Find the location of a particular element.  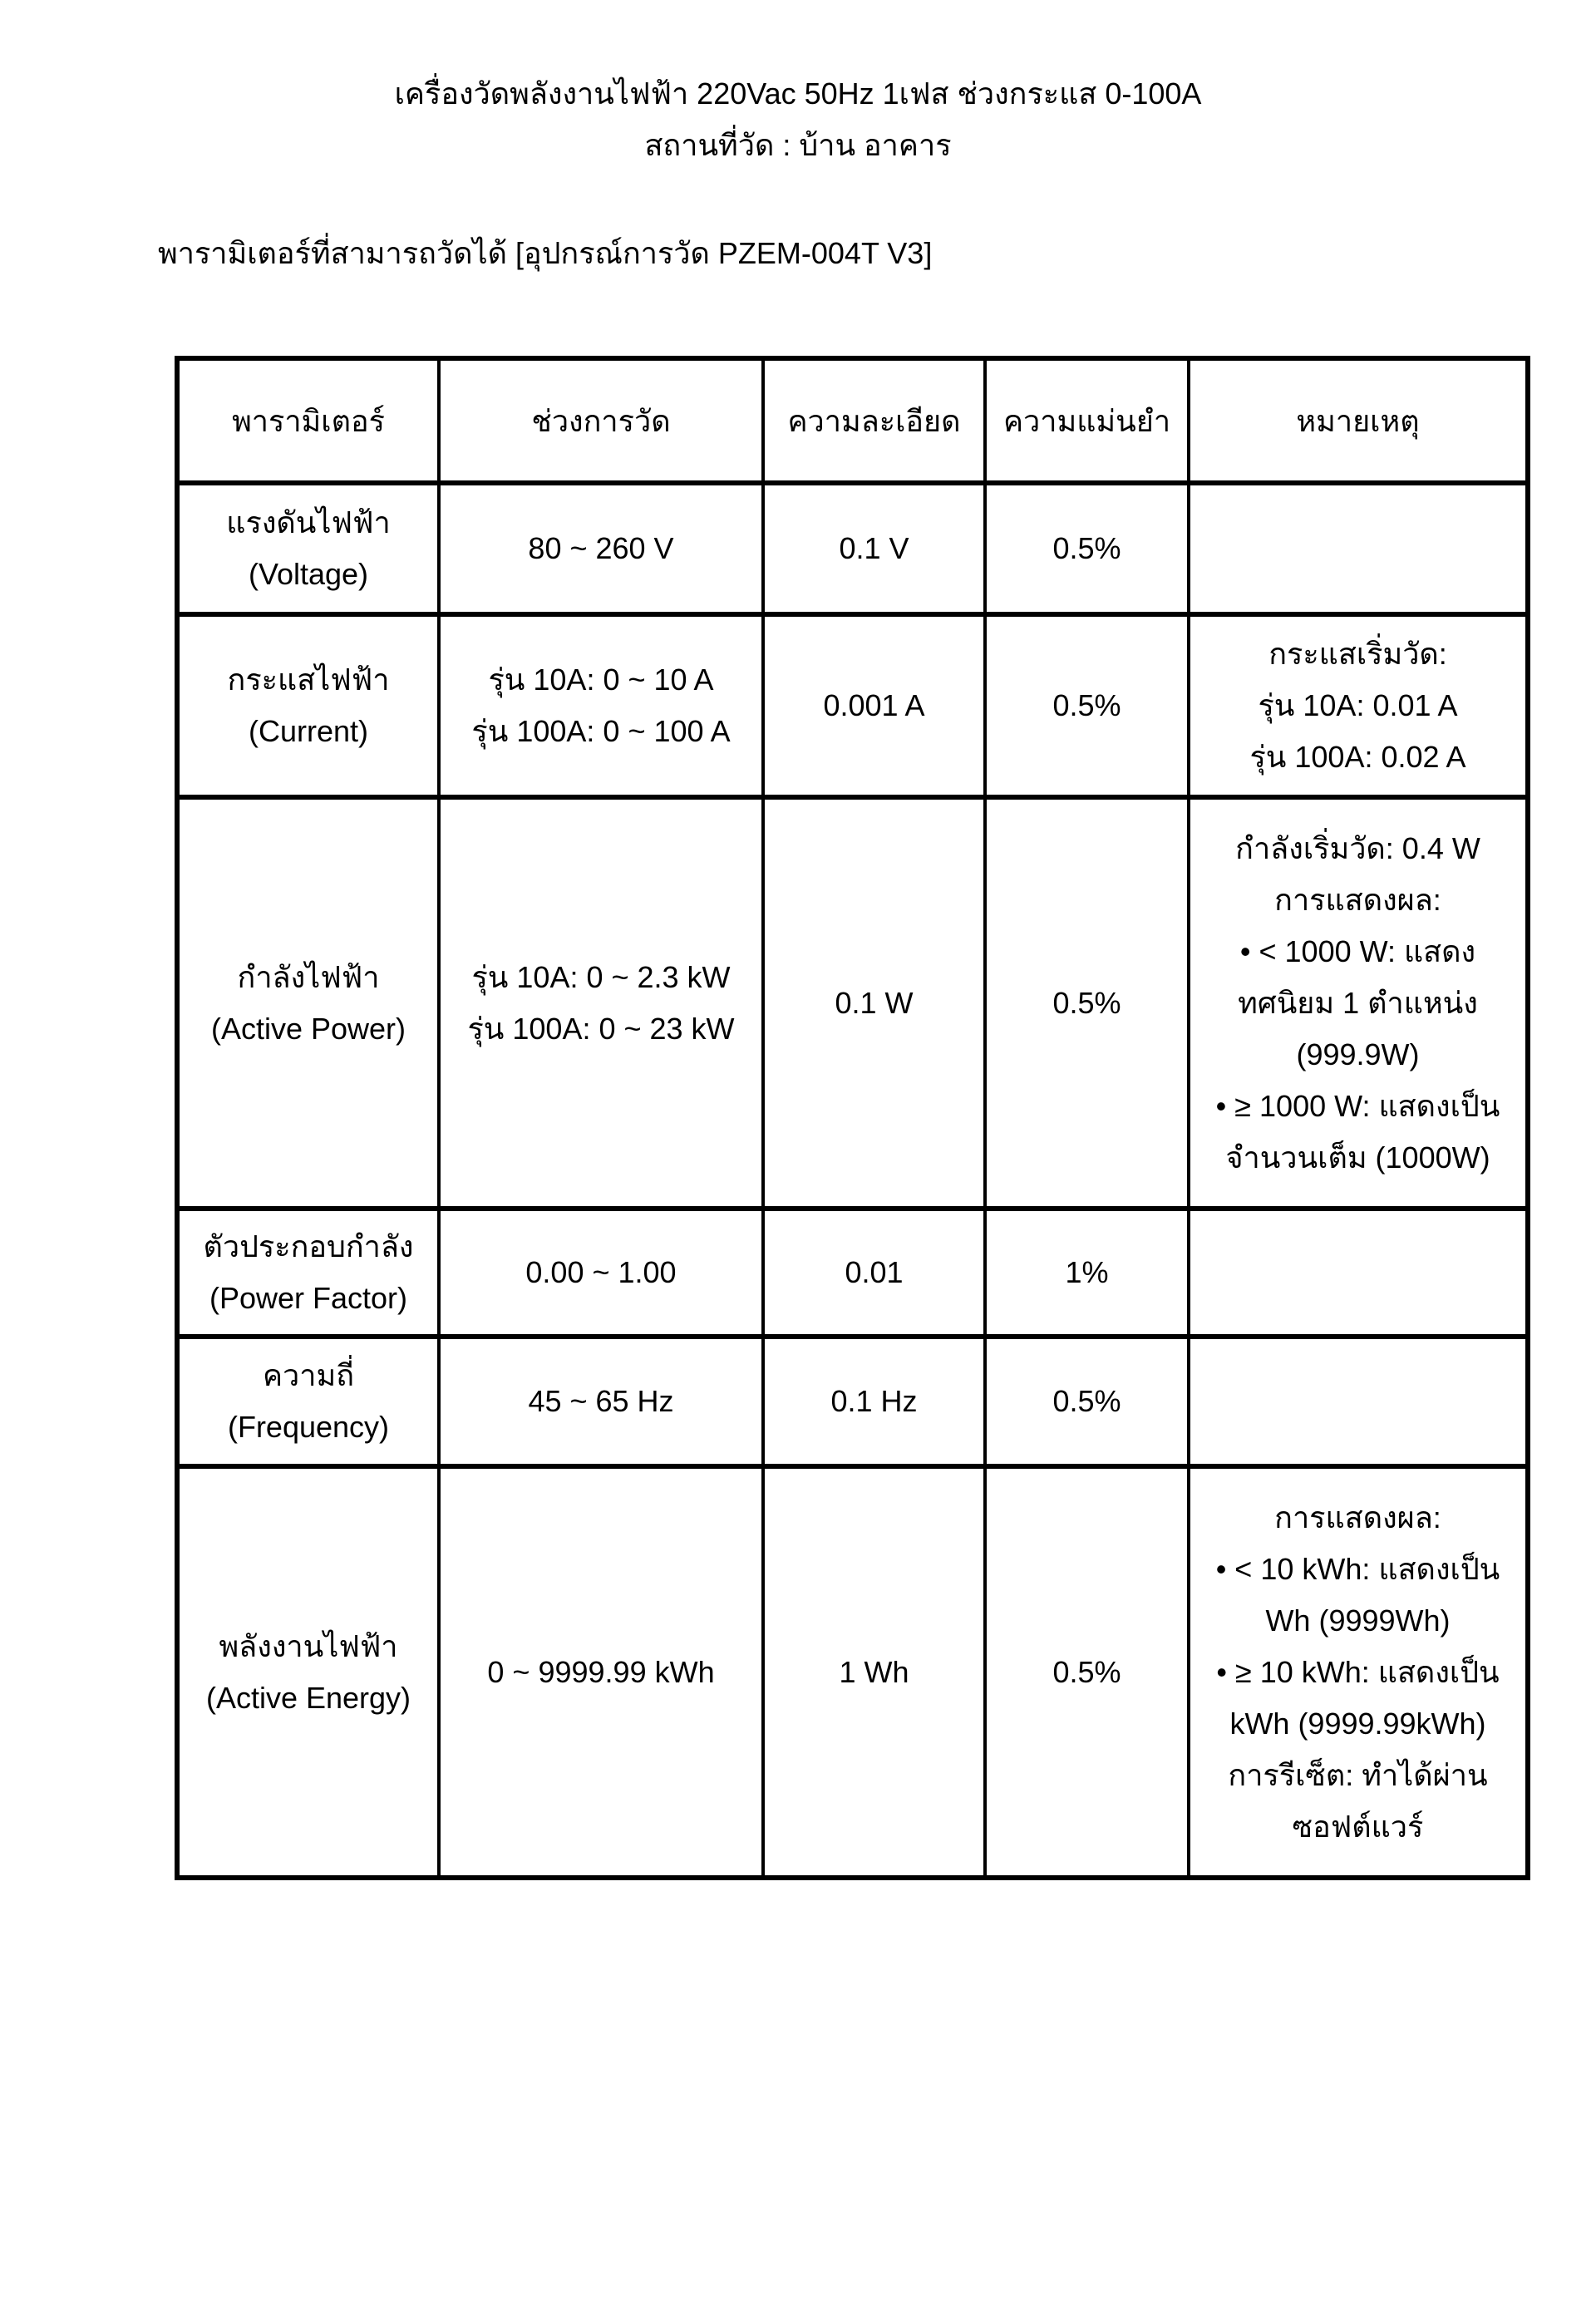

text-line: 0 ~ 9999.99 kWh is located at coordinates (601, 1671).